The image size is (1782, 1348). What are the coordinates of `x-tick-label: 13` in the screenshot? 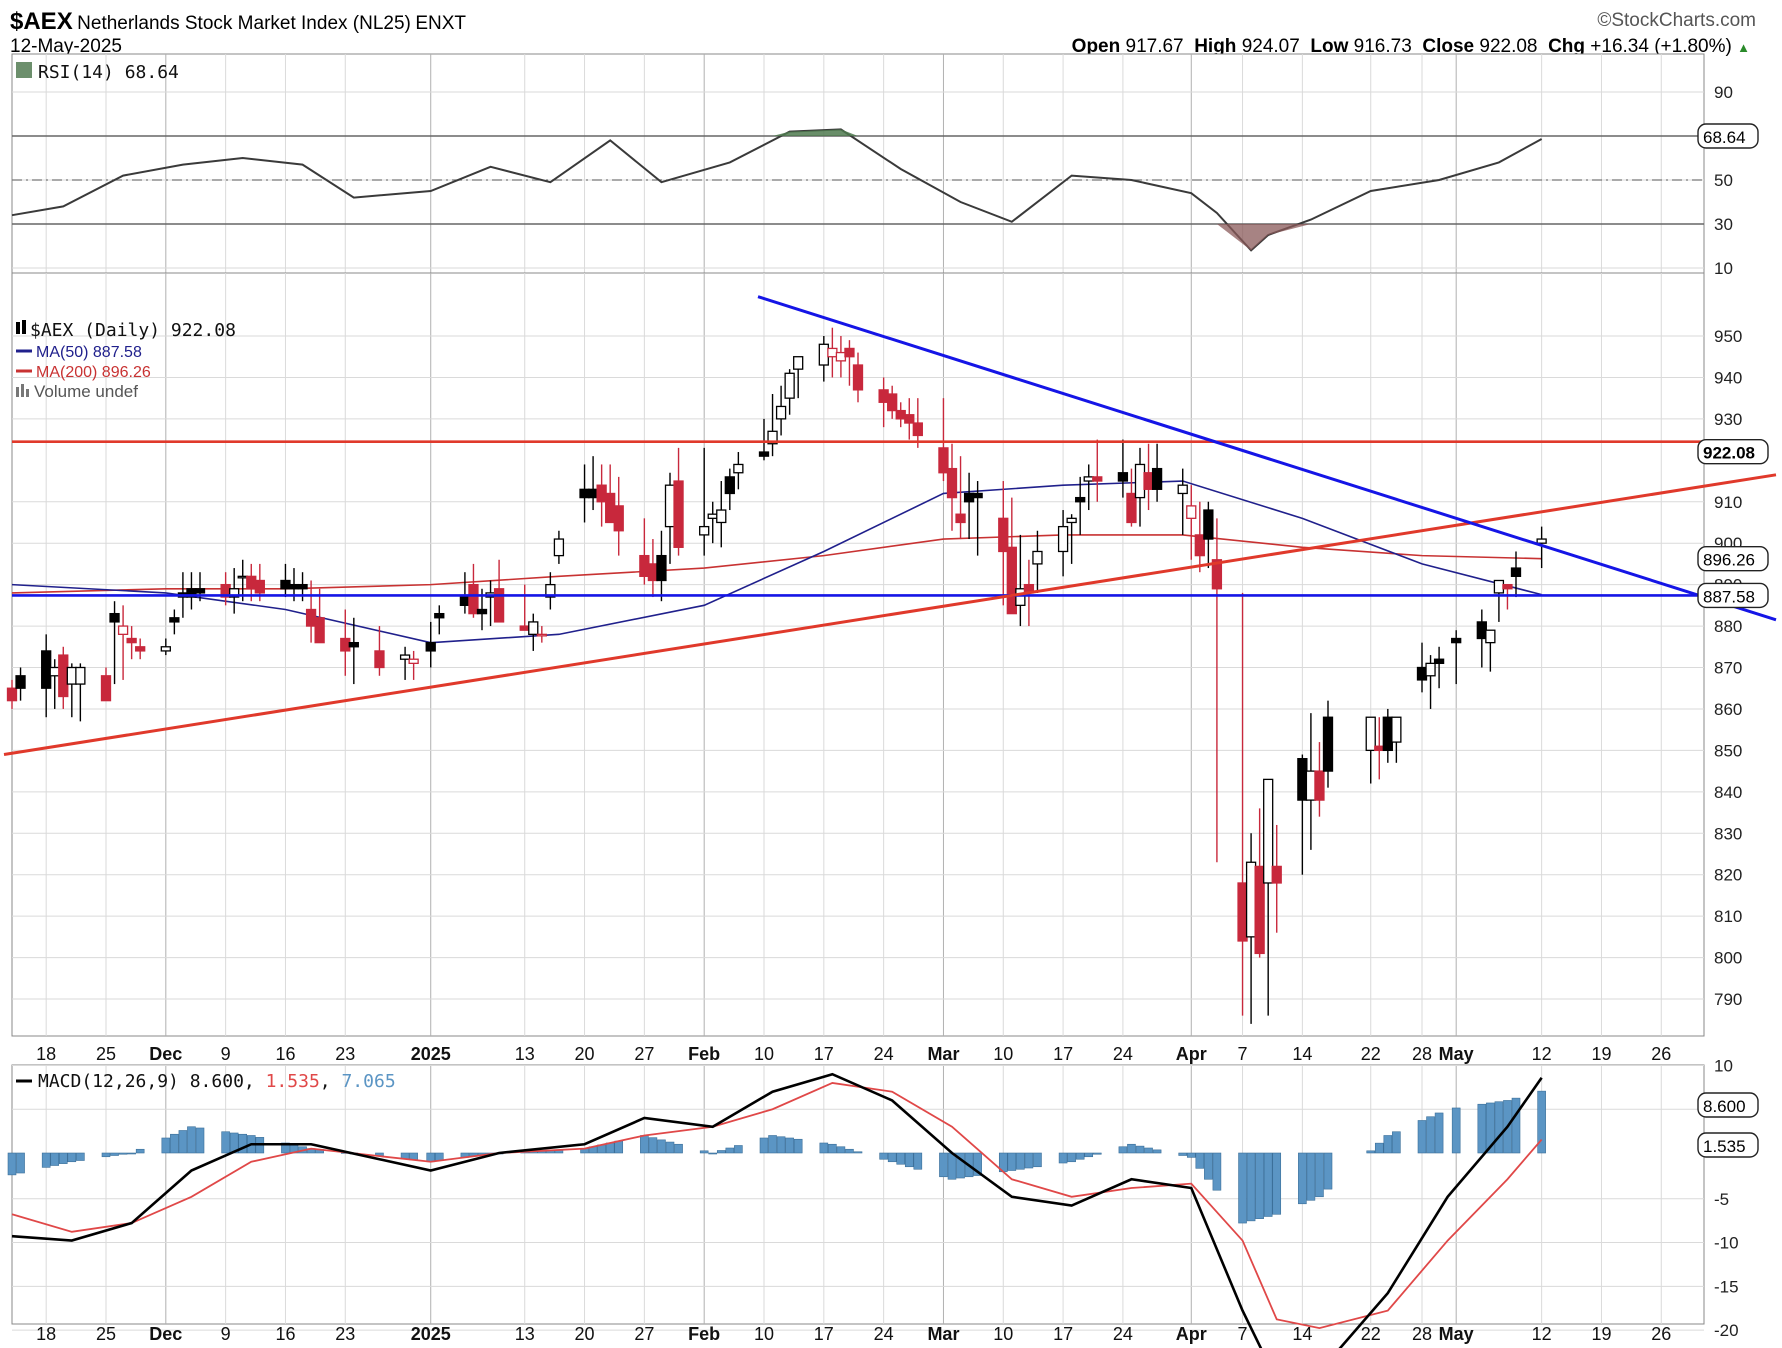 It's located at (525, 1334).